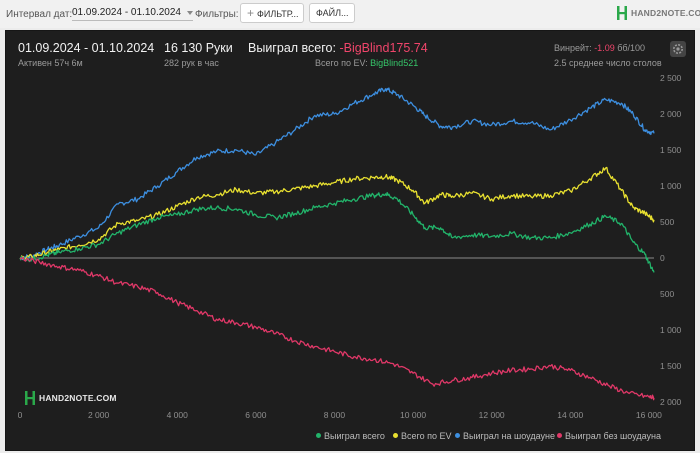 This screenshot has width=700, height=453. I want to click on summary-won-total: Выиграл всего: -BigBlind175.74, so click(338, 48).